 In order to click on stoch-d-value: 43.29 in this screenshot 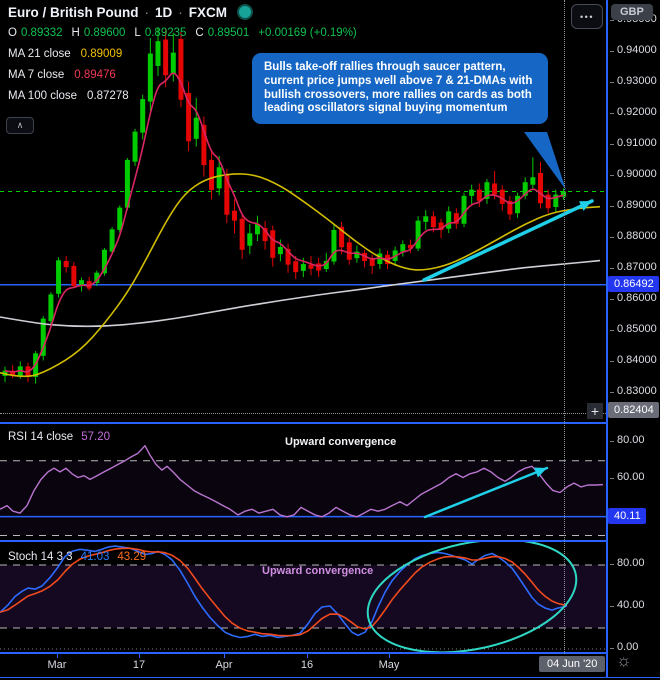, I will do `click(132, 557)`.